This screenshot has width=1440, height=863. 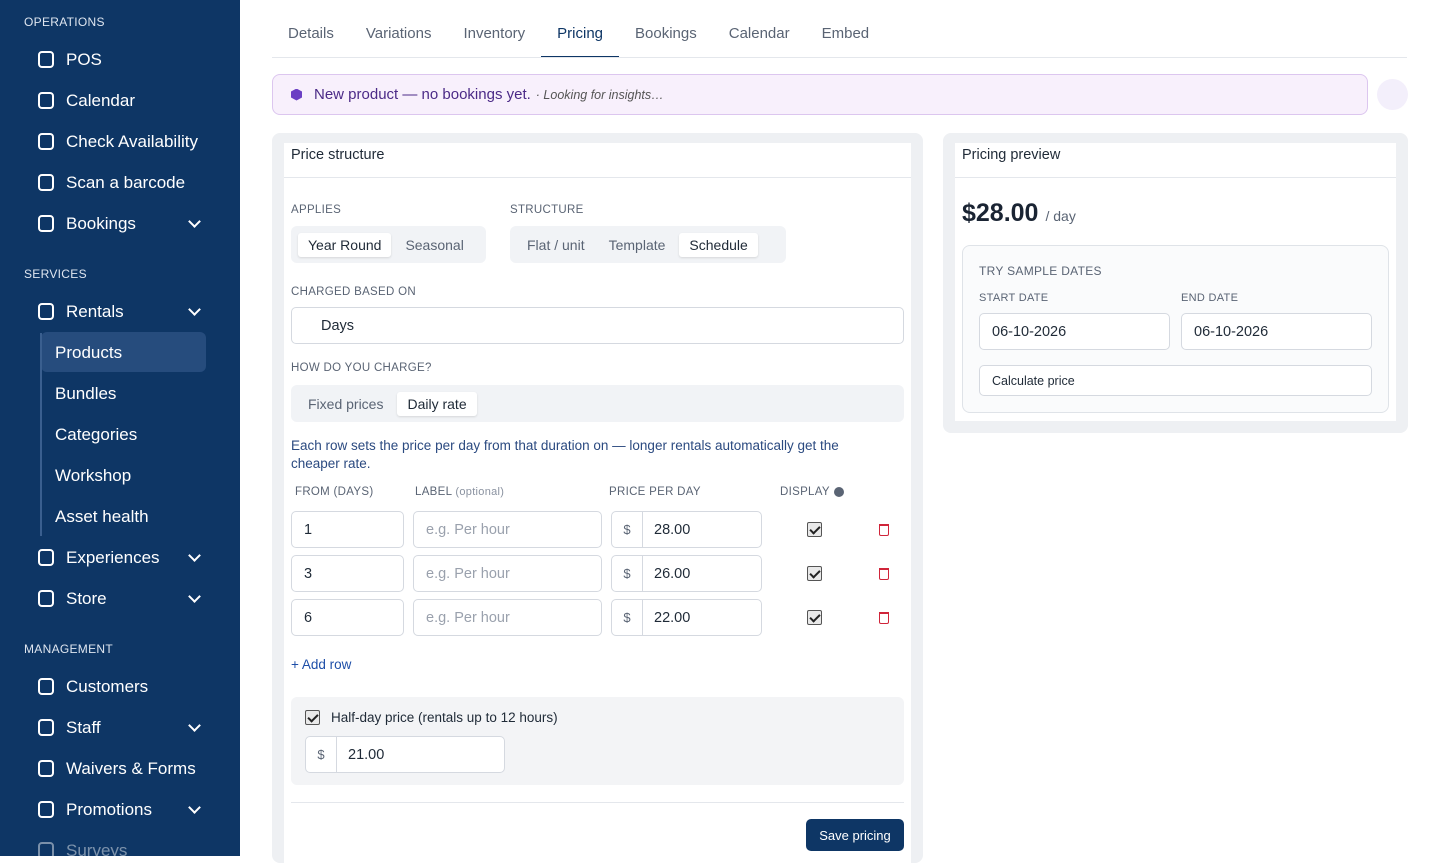 What do you see at coordinates (107, 686) in the screenshot?
I see `nav-item: Customers` at bounding box center [107, 686].